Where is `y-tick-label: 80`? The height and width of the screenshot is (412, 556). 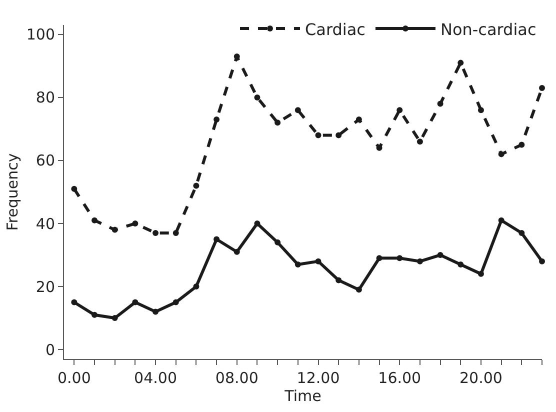
y-tick-label: 80 is located at coordinates (45, 97).